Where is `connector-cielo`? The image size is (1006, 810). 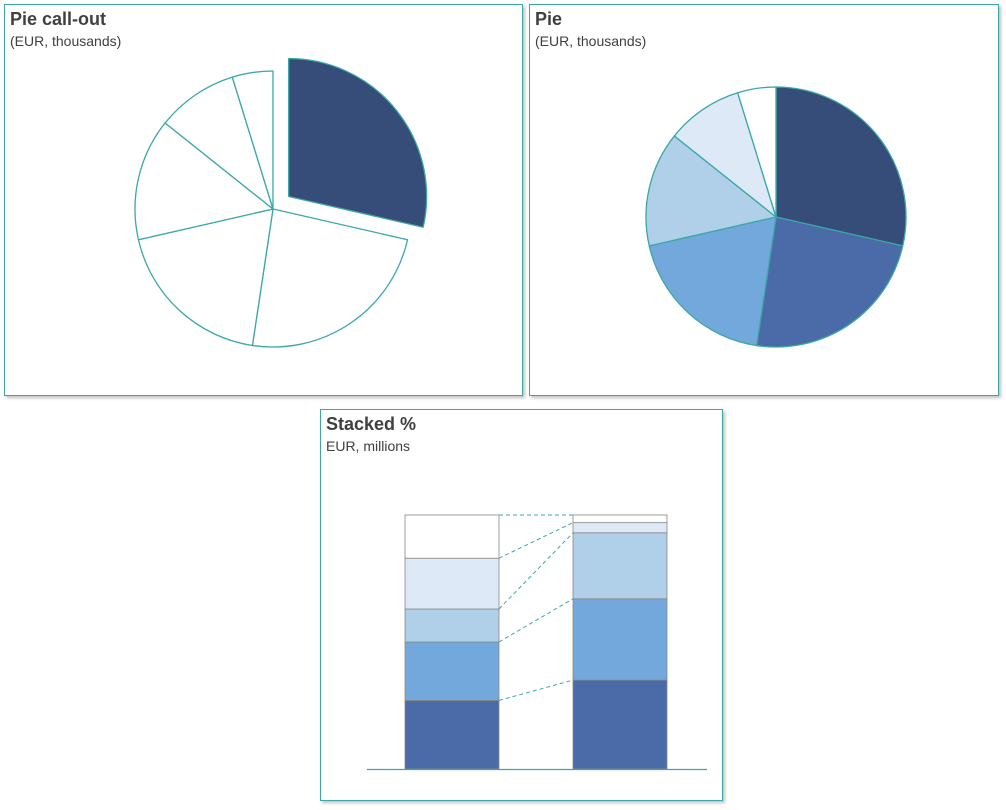 connector-cielo is located at coordinates (536, 690).